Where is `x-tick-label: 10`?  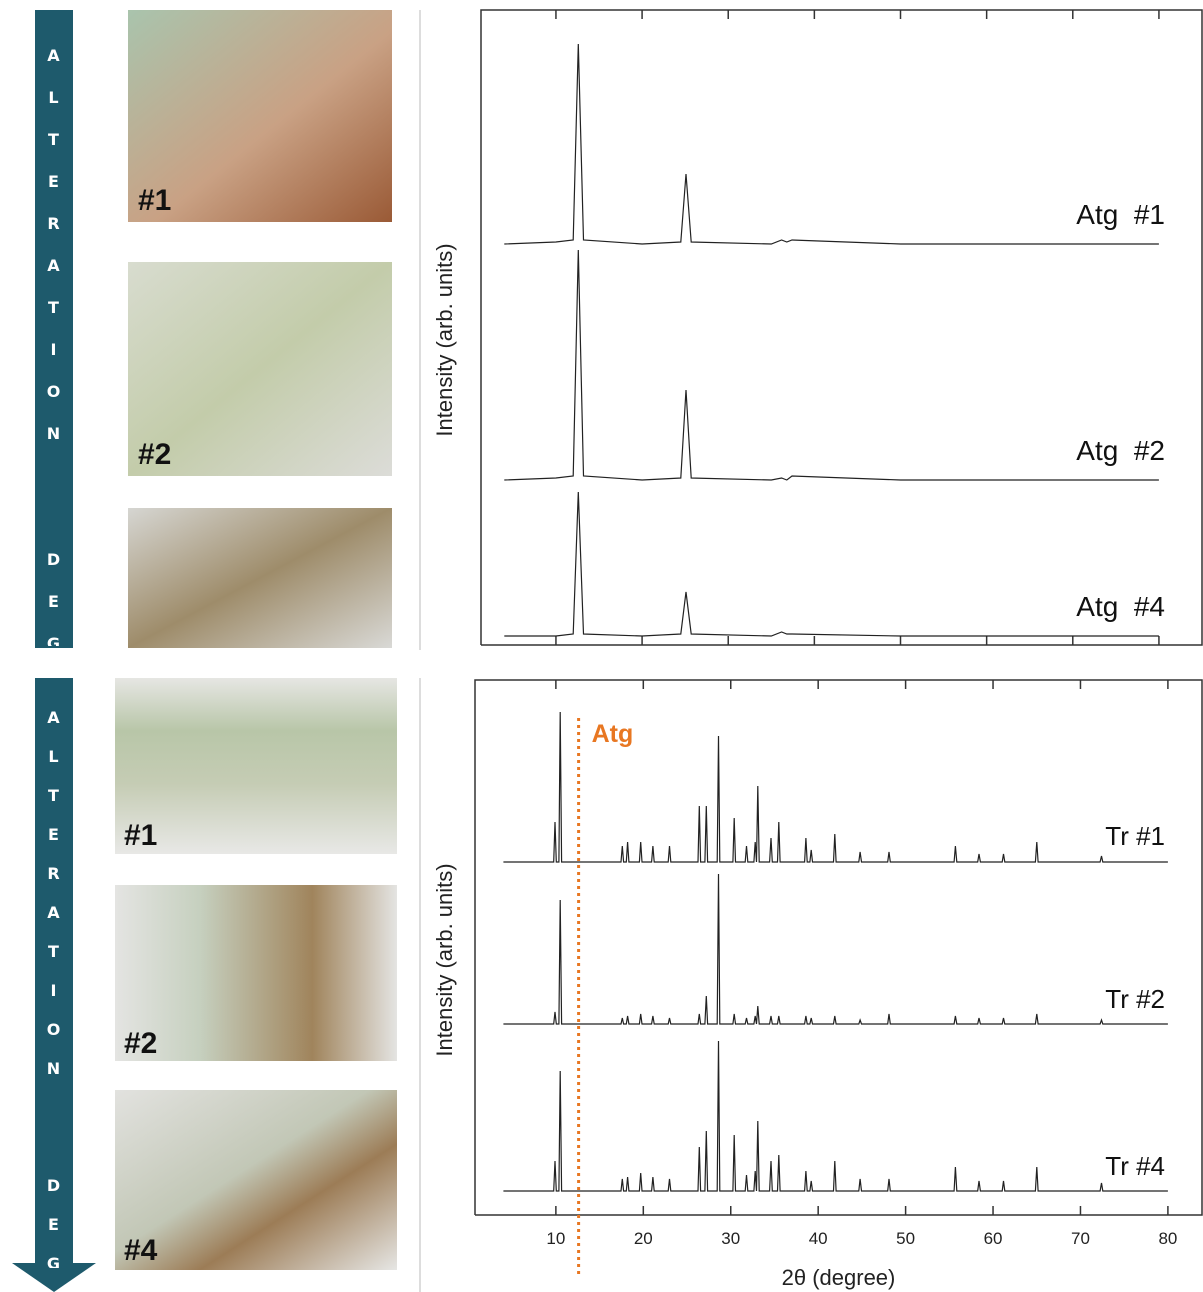 x-tick-label: 10 is located at coordinates (555, 1238).